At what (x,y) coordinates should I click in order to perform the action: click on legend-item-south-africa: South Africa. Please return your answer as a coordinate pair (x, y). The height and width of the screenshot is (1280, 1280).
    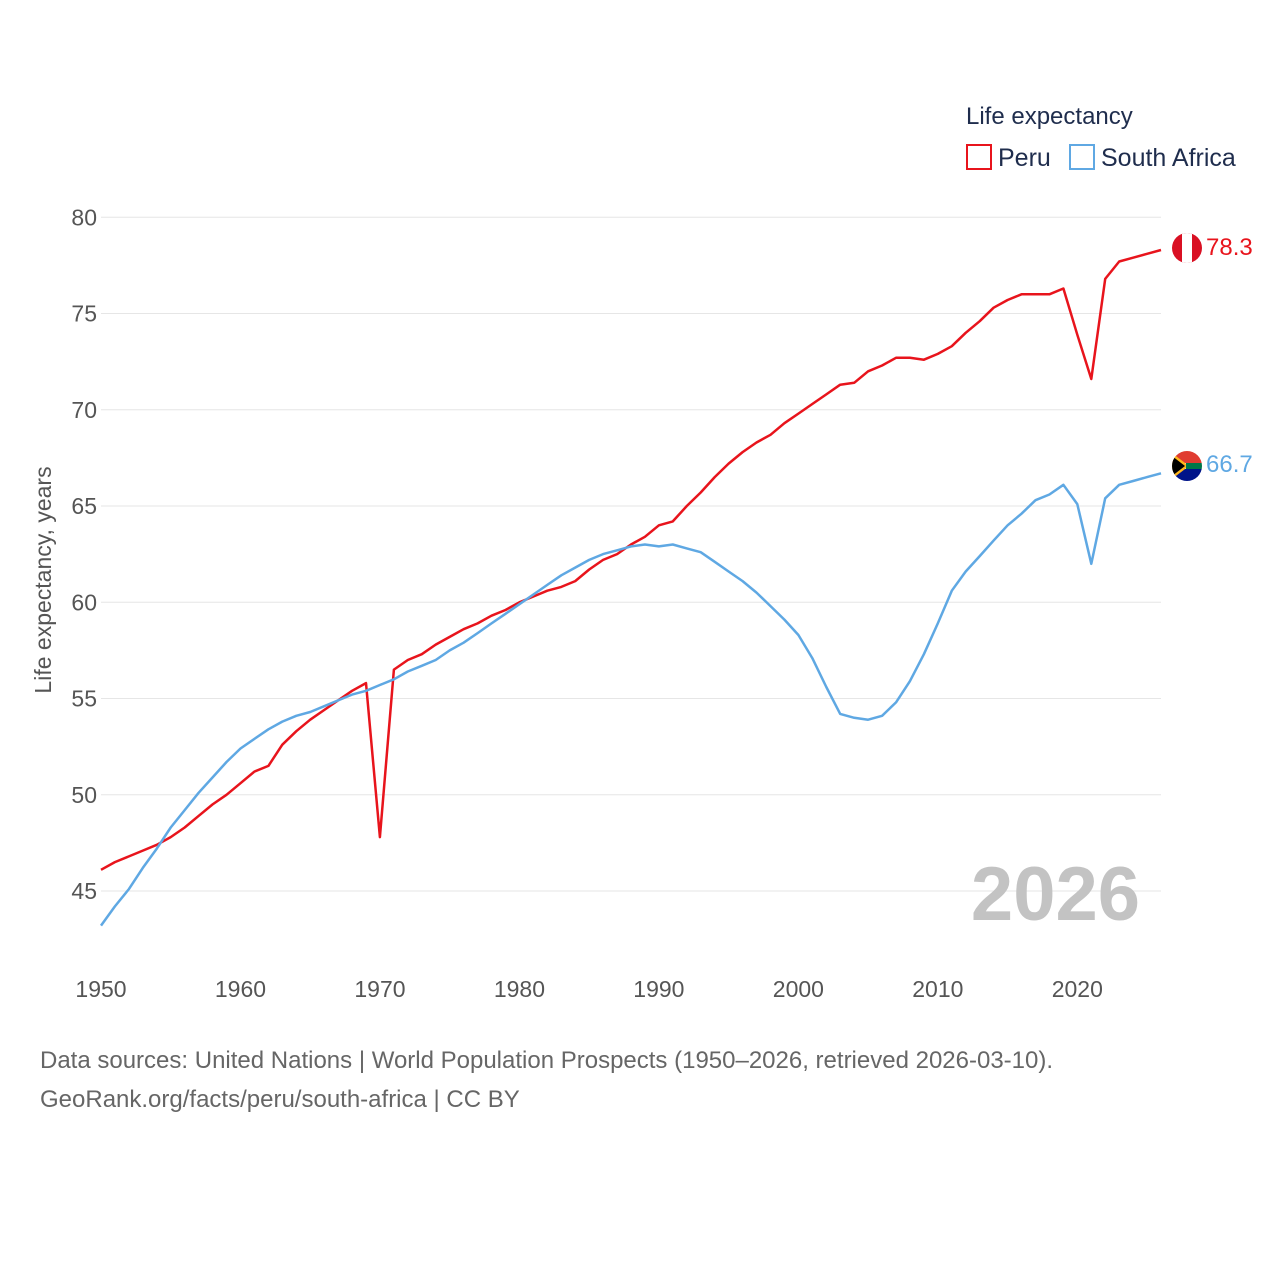
    Looking at the image, I should click on (1152, 158).